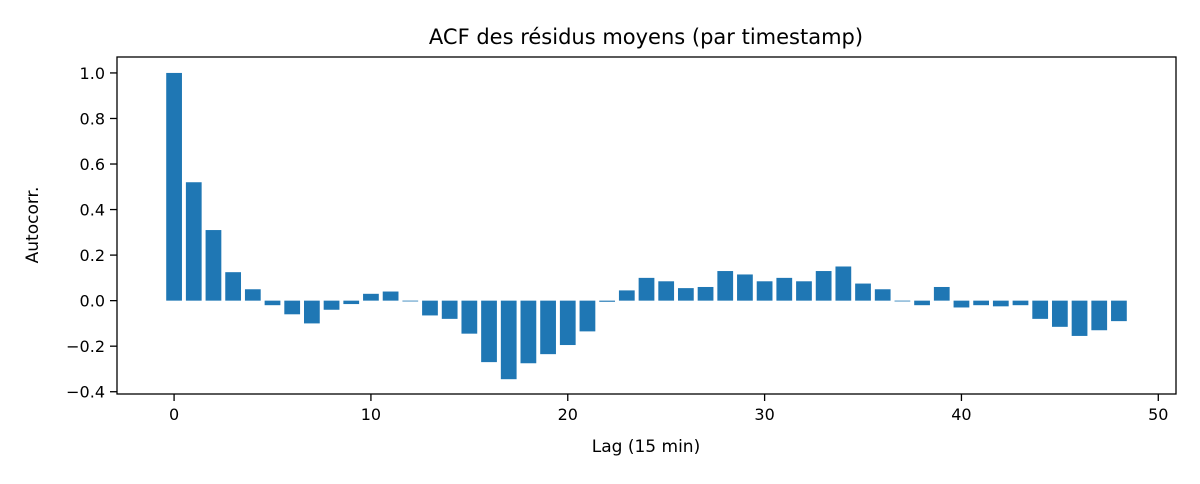  I want to click on y-axis: −0.4 −0.2 0.0 0.2 0.4 0.6 0.8 1.0, so click(91, 233).